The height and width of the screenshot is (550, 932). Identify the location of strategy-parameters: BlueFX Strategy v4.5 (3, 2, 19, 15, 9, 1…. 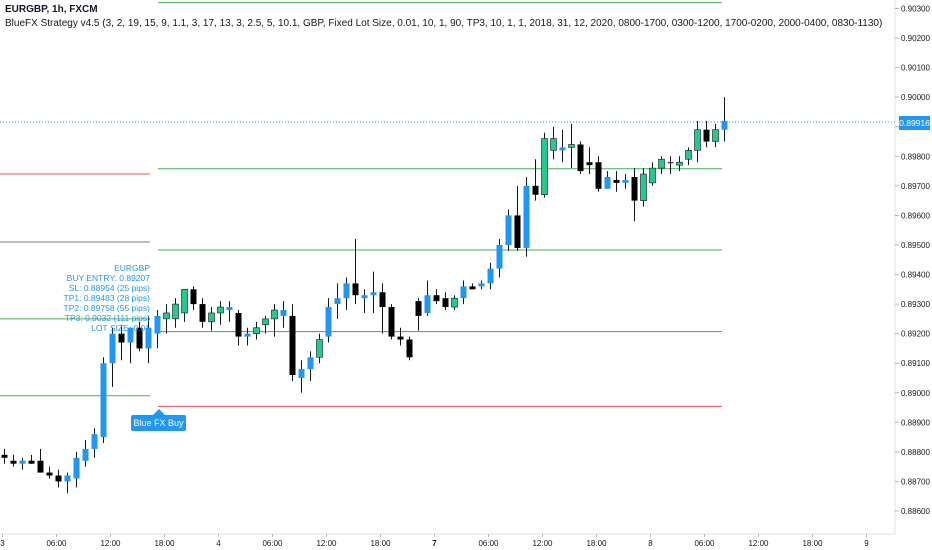
(444, 23).